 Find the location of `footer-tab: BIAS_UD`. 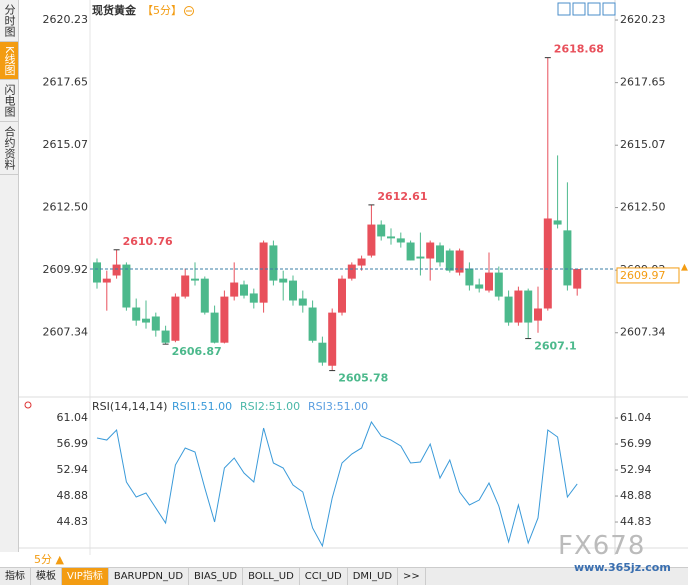

footer-tab: BIAS_UD is located at coordinates (216, 576).